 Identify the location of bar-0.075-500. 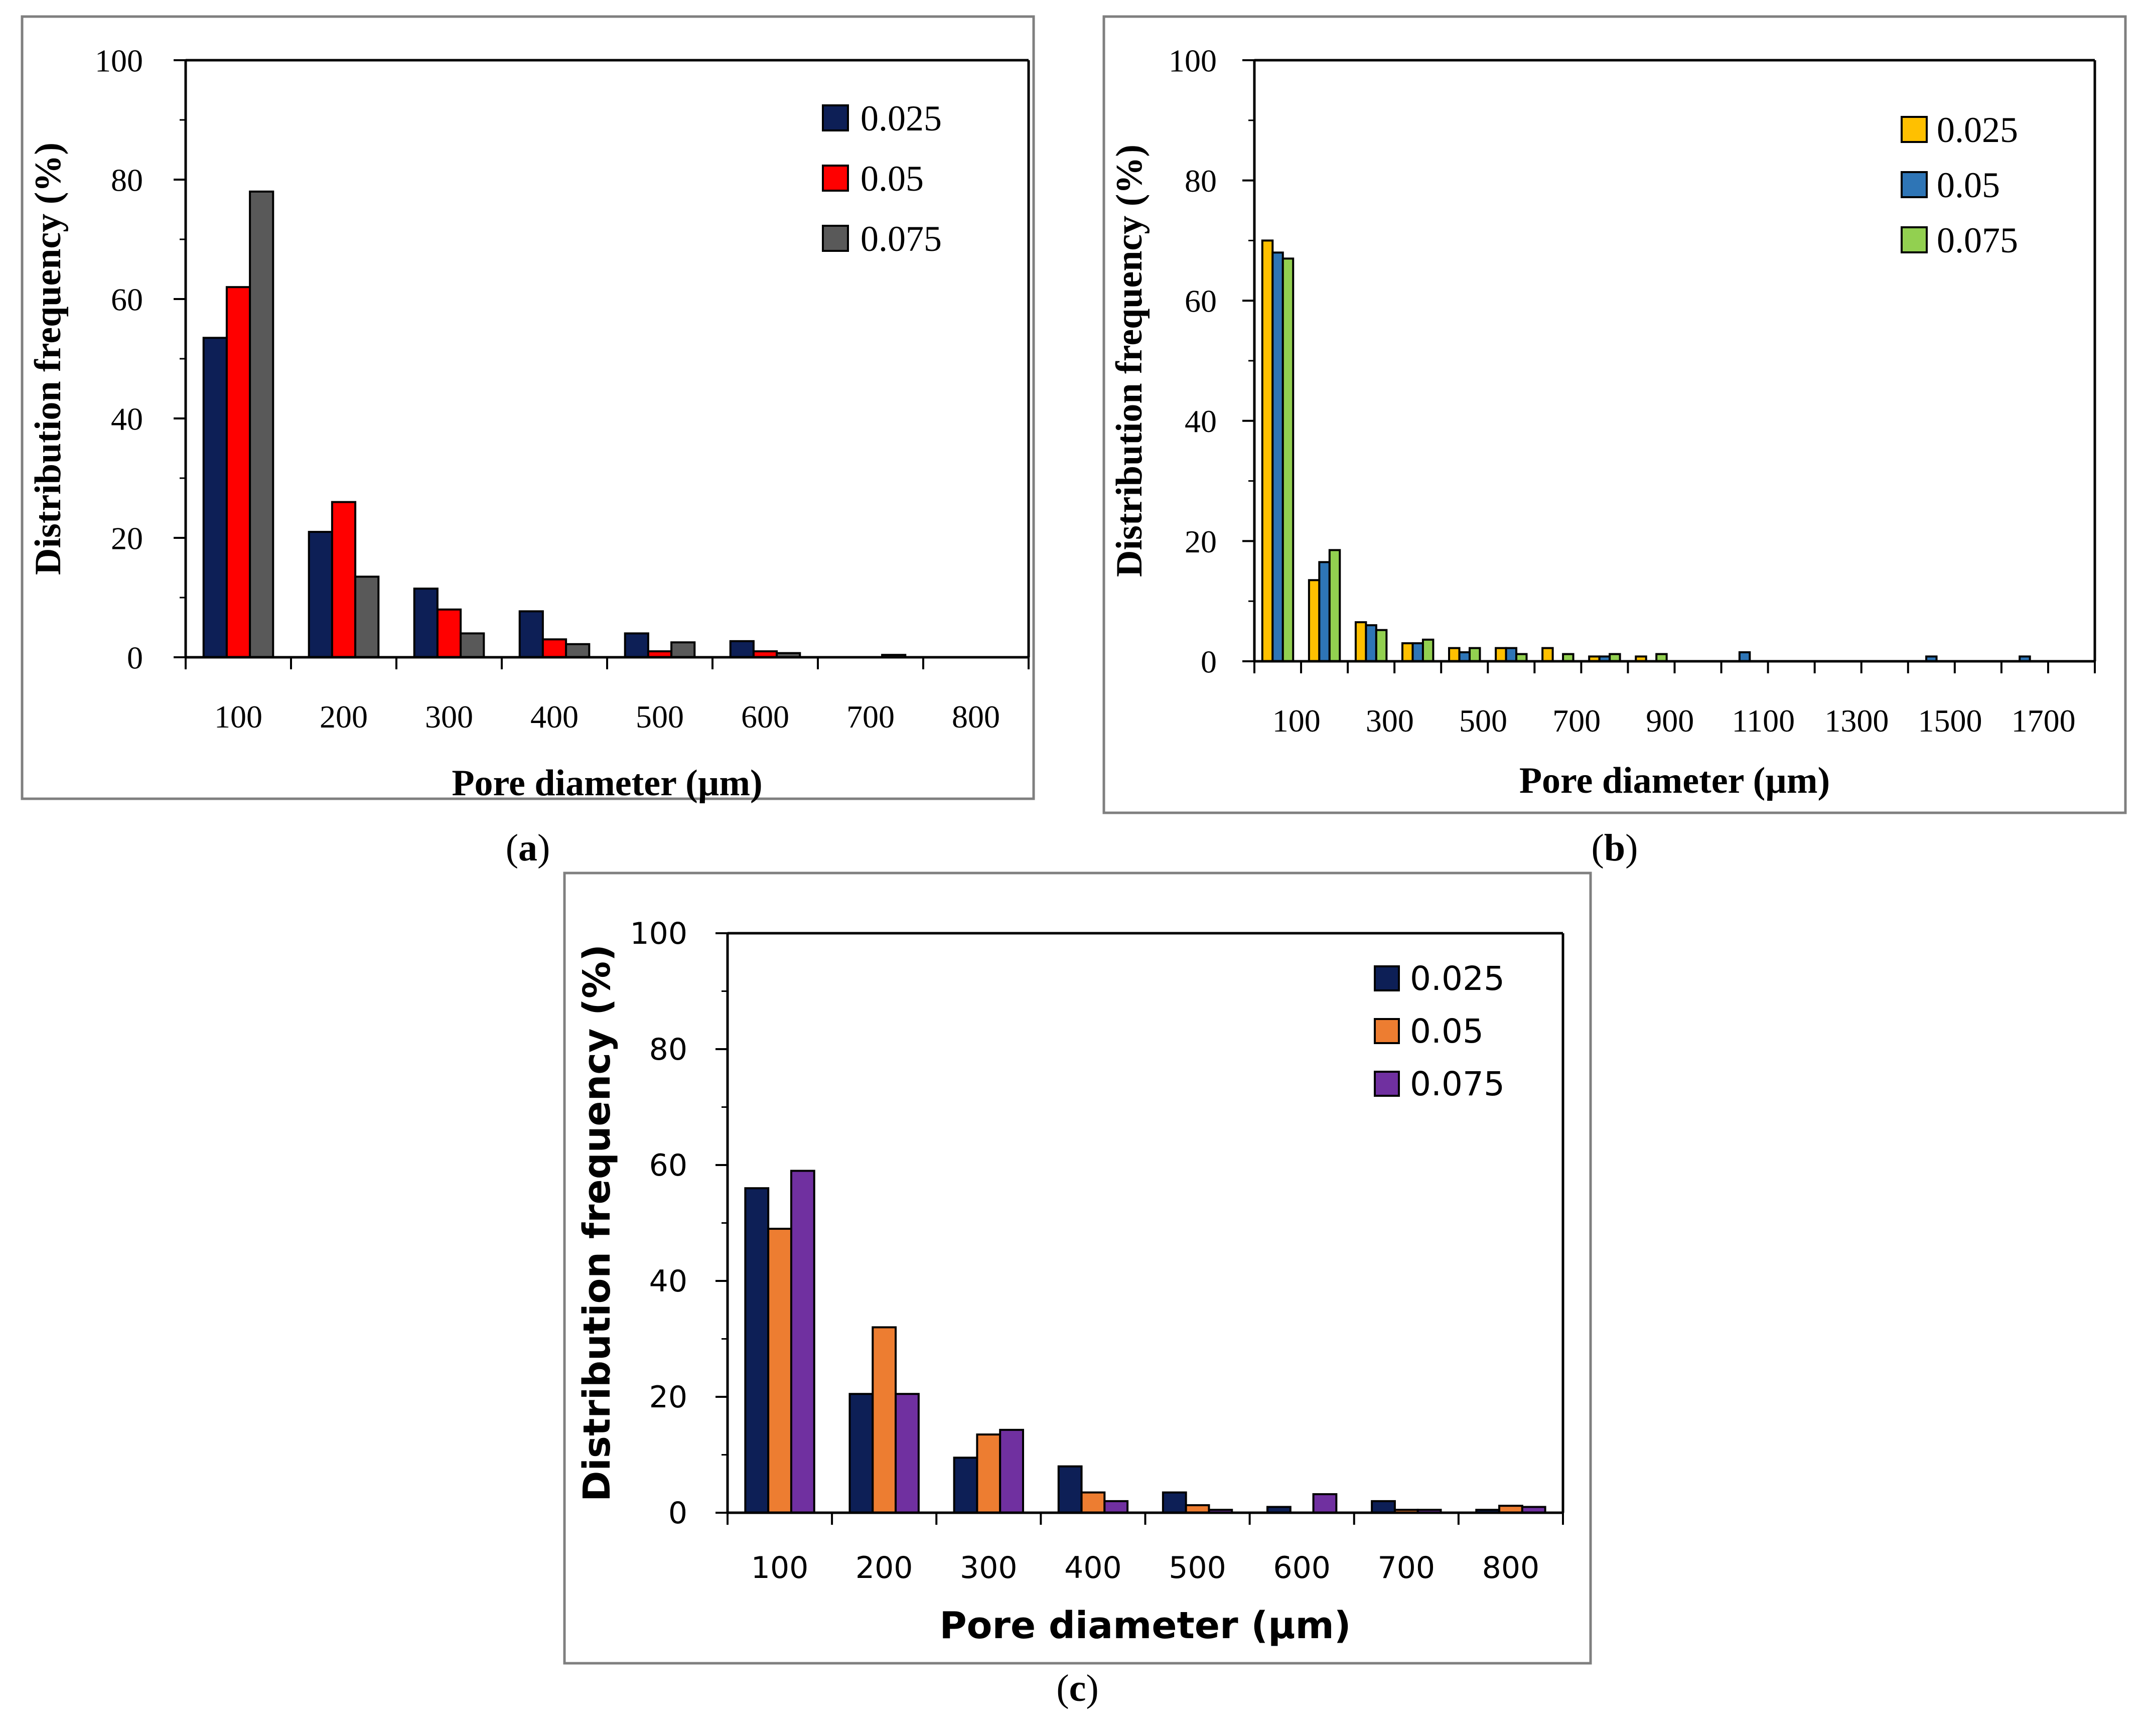
(1474, 655).